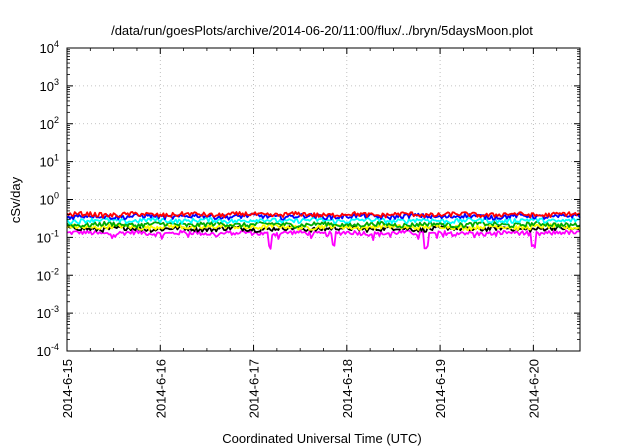 The height and width of the screenshot is (448, 640). I want to click on y-tick-label: 10⁻², so click(48, 274).